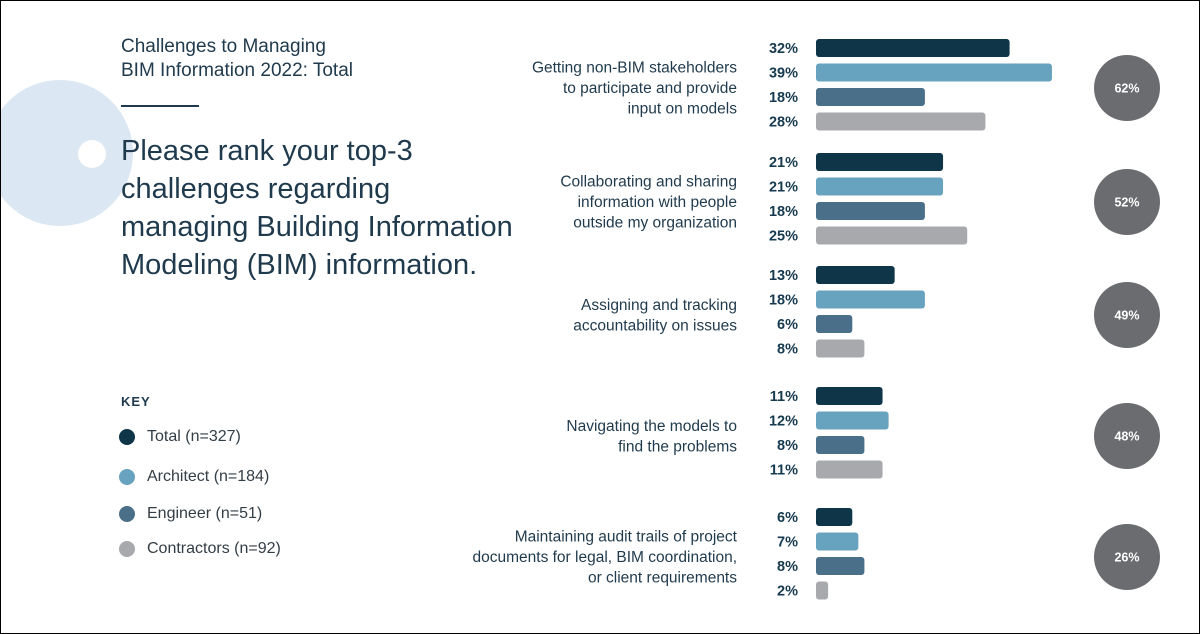 This screenshot has width=1200, height=634. I want to click on legend-swatch-engineer, so click(127, 514).